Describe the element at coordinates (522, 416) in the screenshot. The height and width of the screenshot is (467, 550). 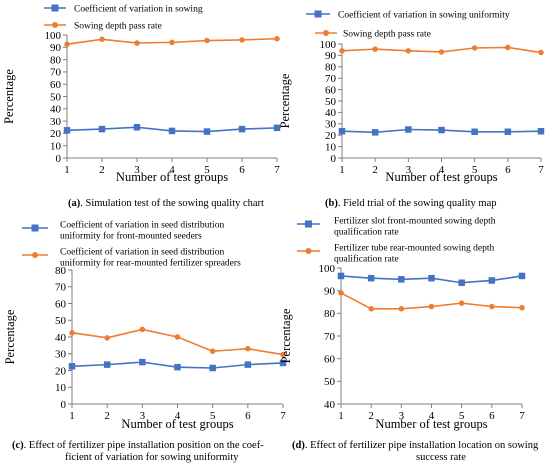
I see `x-tick-label: 7` at that location.